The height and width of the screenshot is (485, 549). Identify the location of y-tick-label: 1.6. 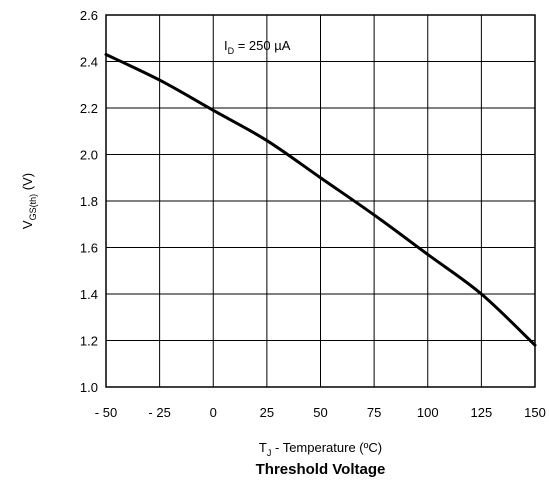
(89, 248).